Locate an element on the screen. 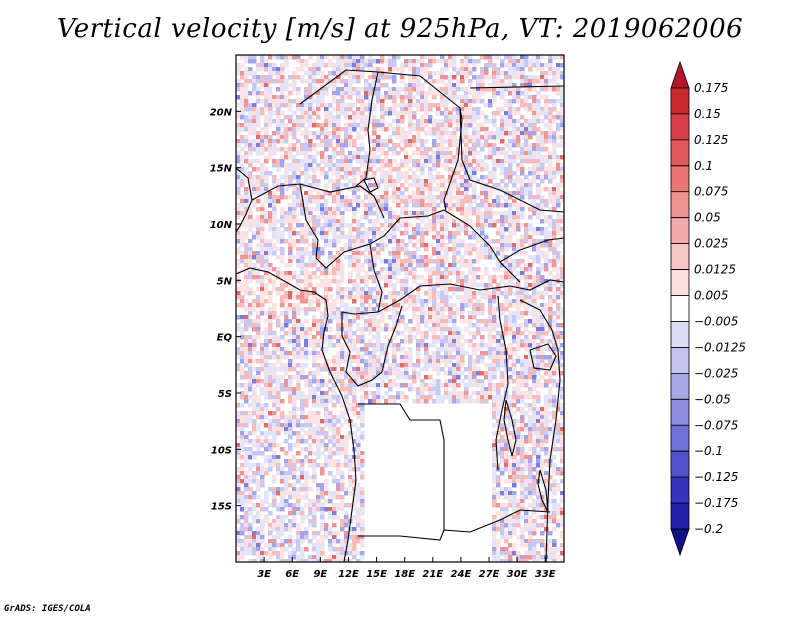 The height and width of the screenshot is (618, 800). lake-victoria is located at coordinates (543, 357).